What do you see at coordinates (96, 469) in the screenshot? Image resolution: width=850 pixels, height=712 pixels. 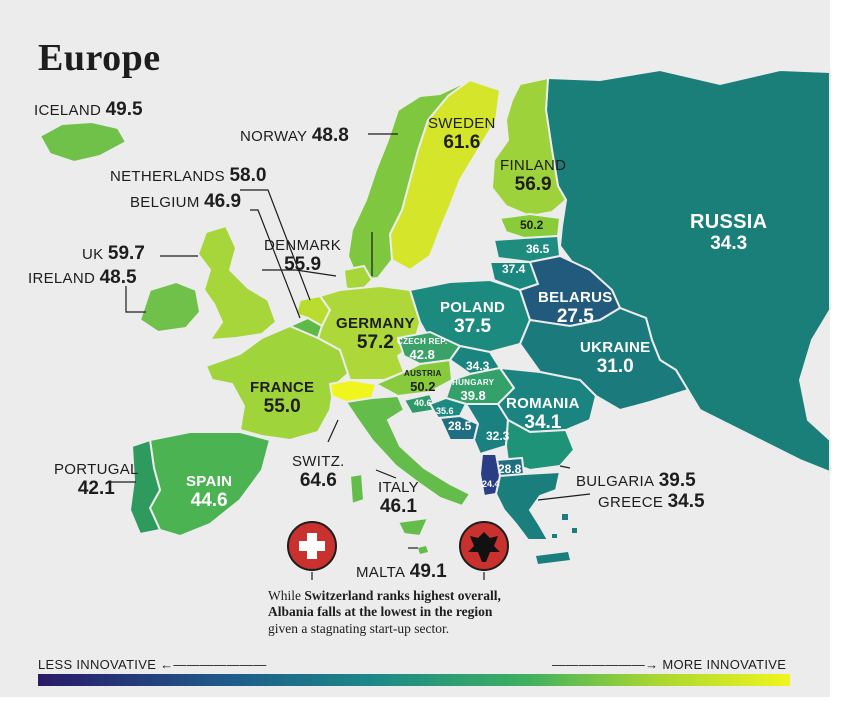 I see `country-name: PORTUGAL` at bounding box center [96, 469].